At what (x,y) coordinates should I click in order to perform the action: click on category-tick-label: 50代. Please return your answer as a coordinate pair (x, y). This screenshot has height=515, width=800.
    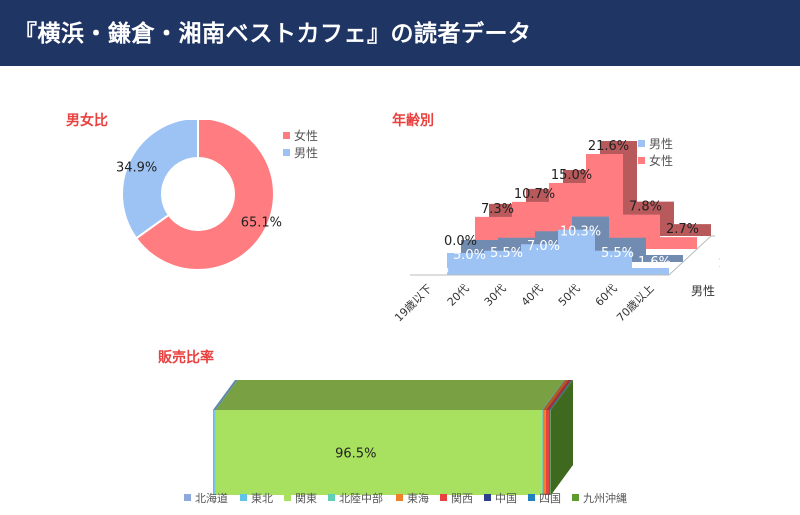
    Looking at the image, I should click on (569, 295).